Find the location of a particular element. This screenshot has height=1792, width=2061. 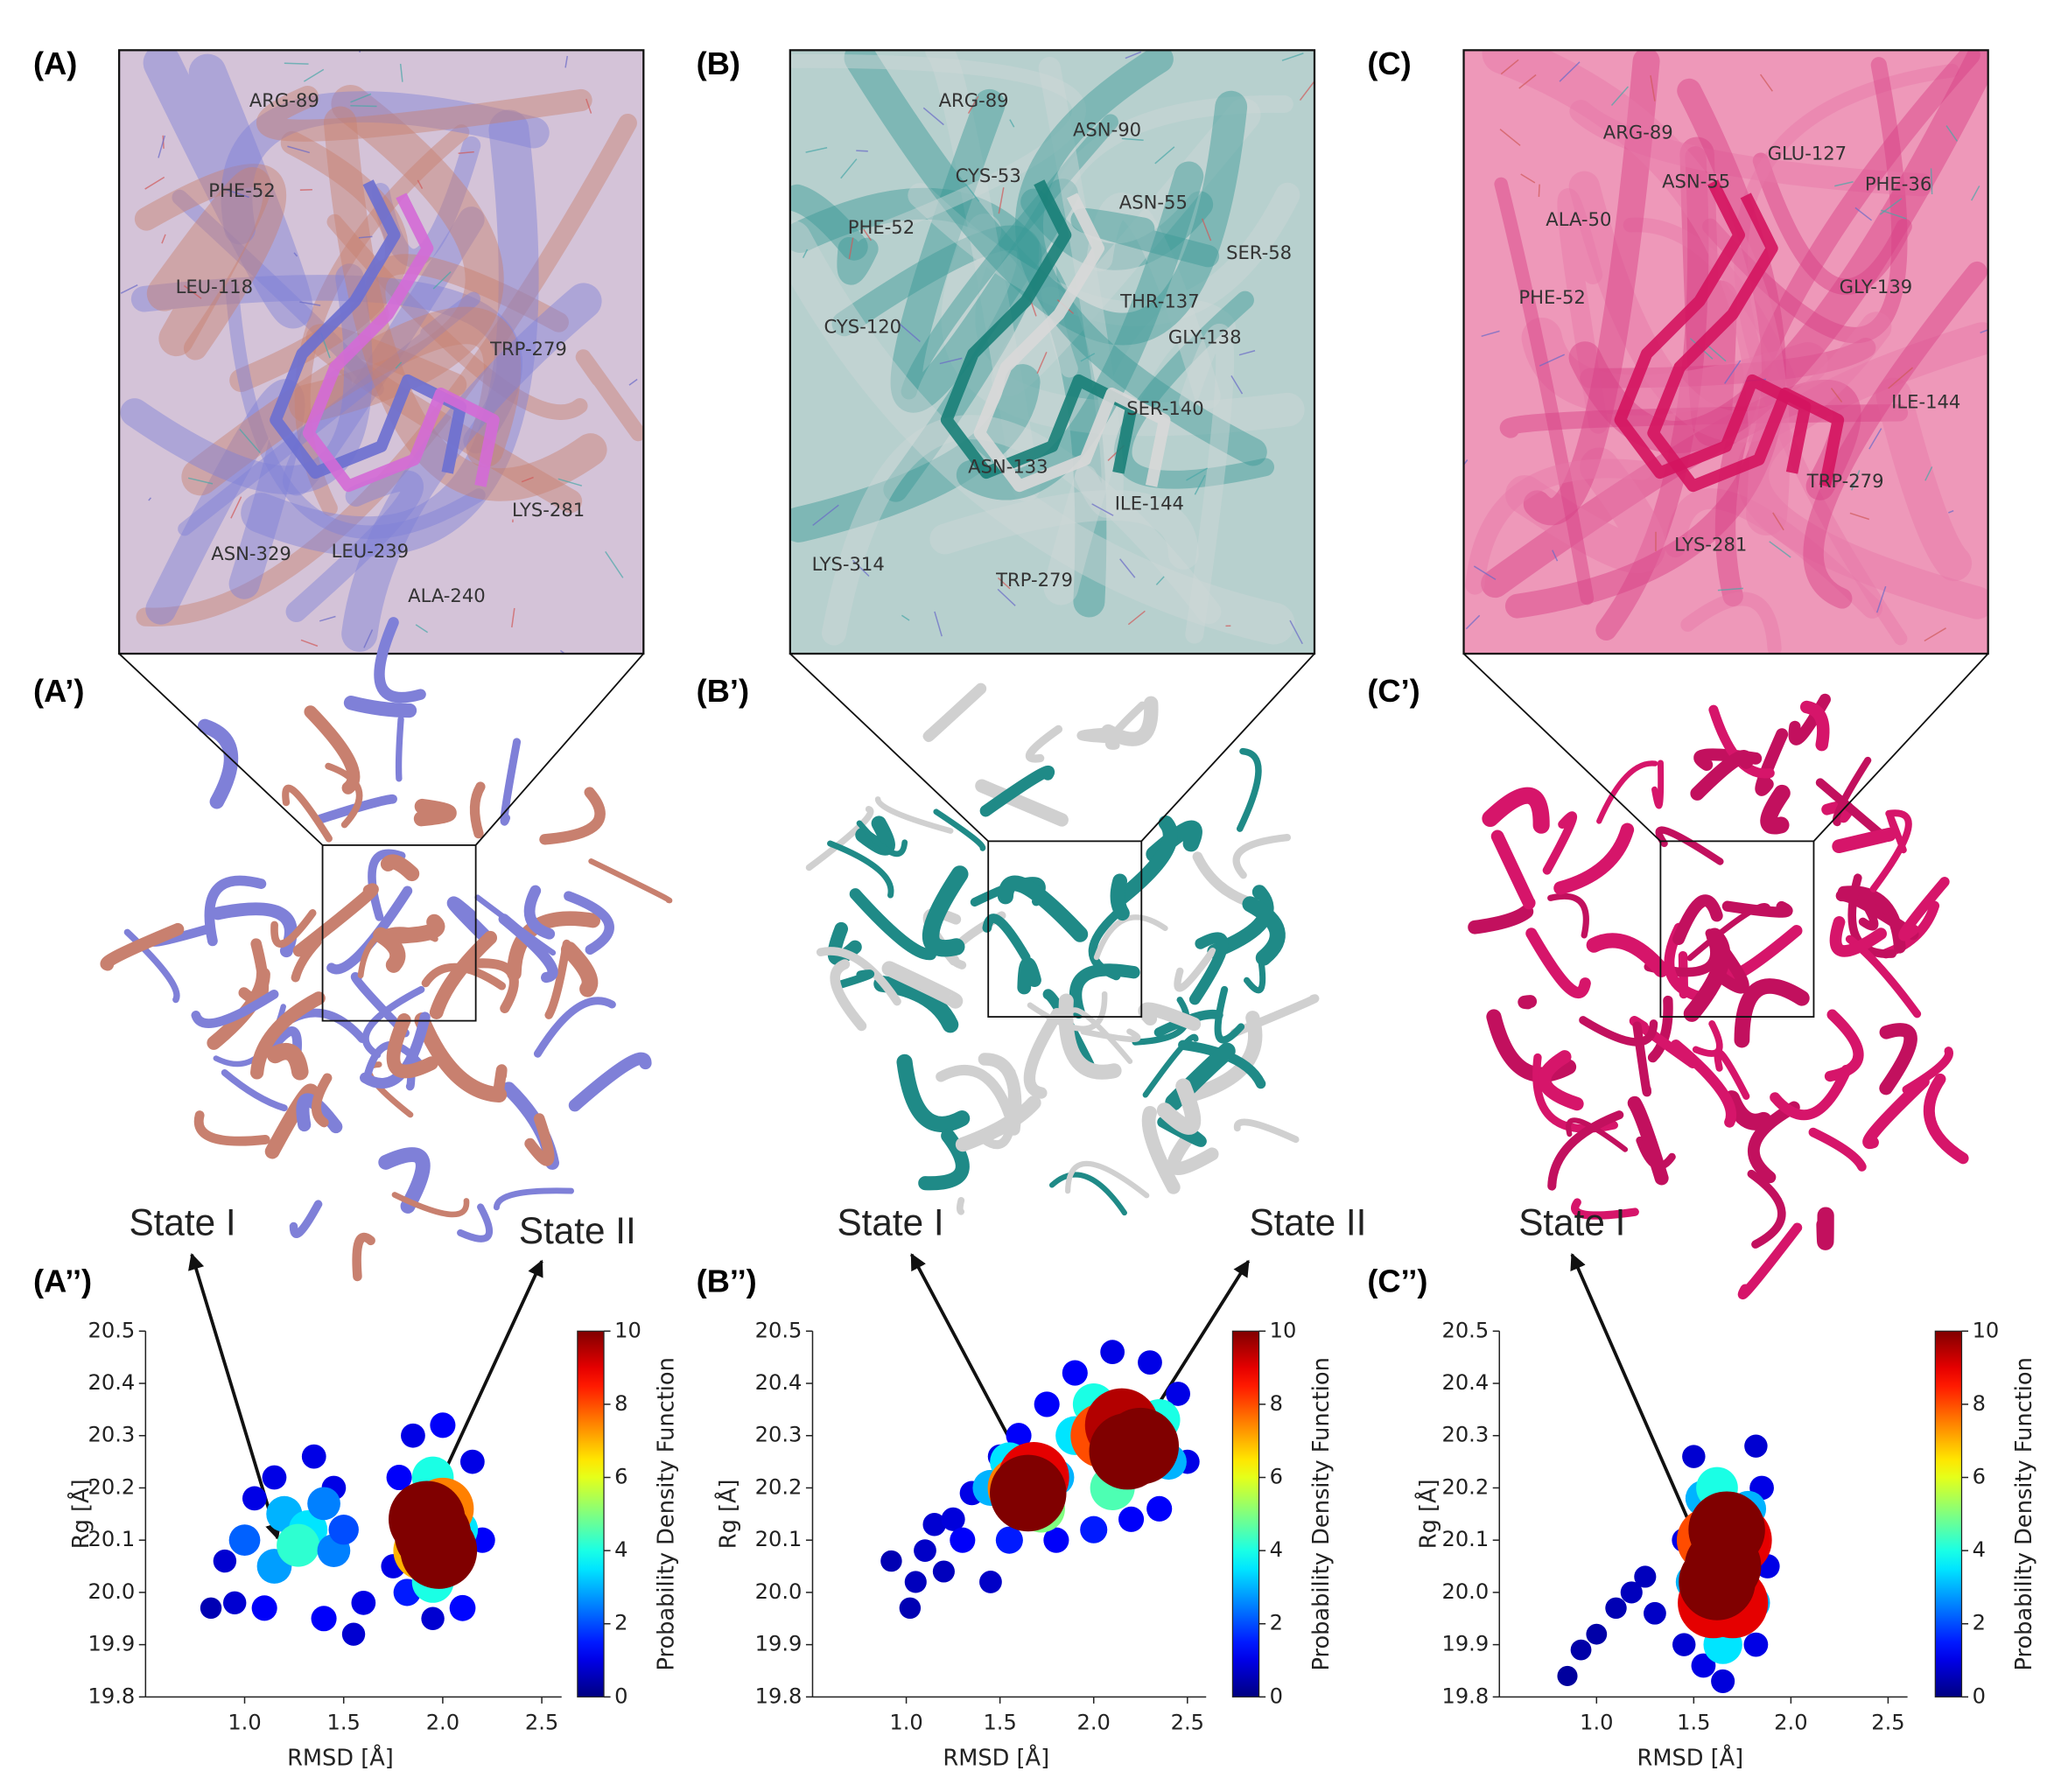

residue-label: PHE-36 is located at coordinates (1898, 183).